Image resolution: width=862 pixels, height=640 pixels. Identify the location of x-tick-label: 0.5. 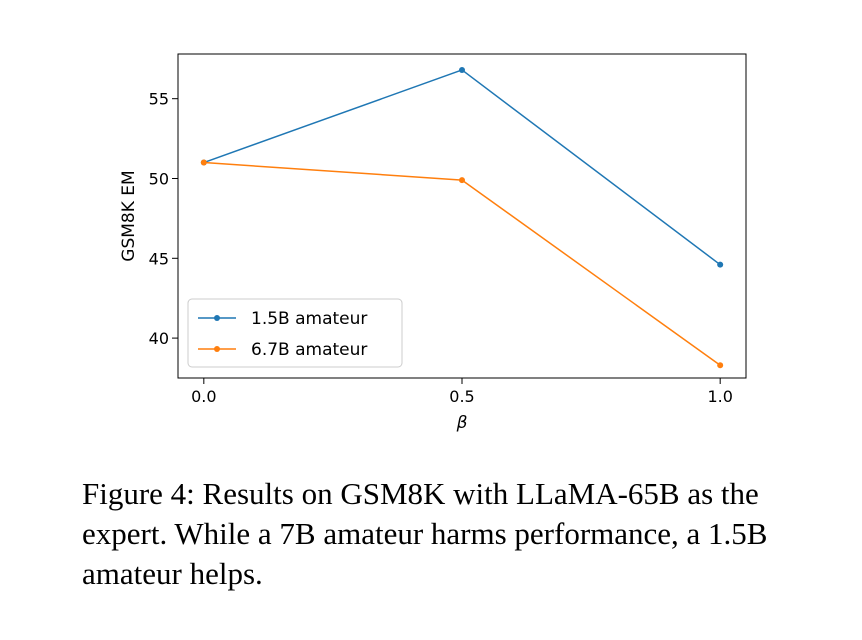
(461, 396).